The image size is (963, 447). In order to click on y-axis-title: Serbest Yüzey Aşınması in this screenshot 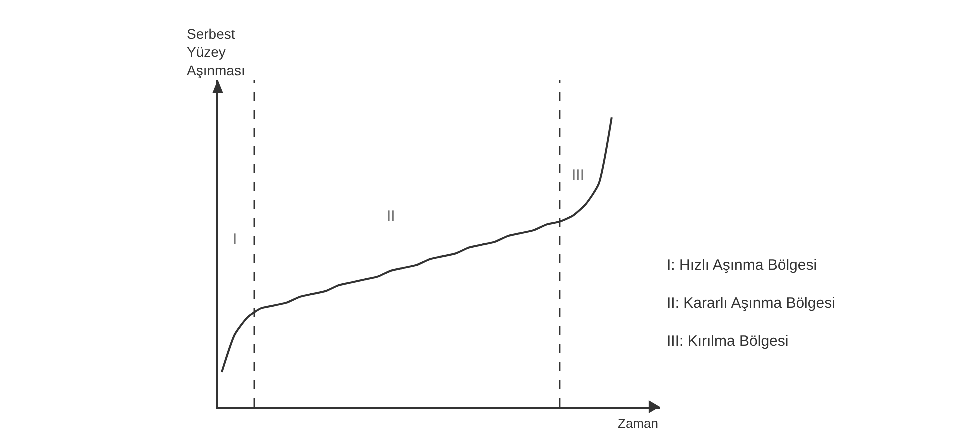, I will do `click(216, 52)`.